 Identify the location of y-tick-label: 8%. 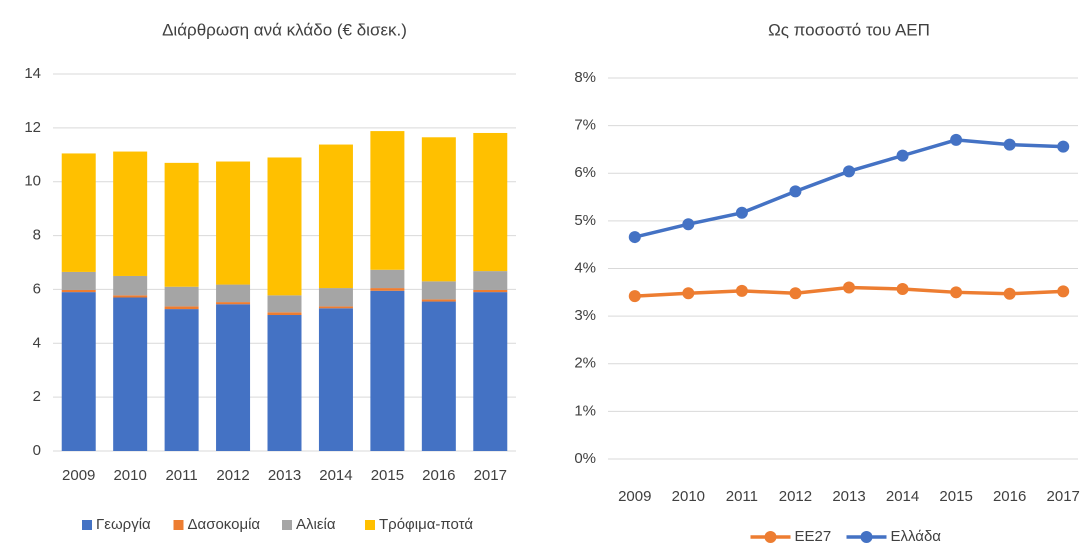
(585, 77).